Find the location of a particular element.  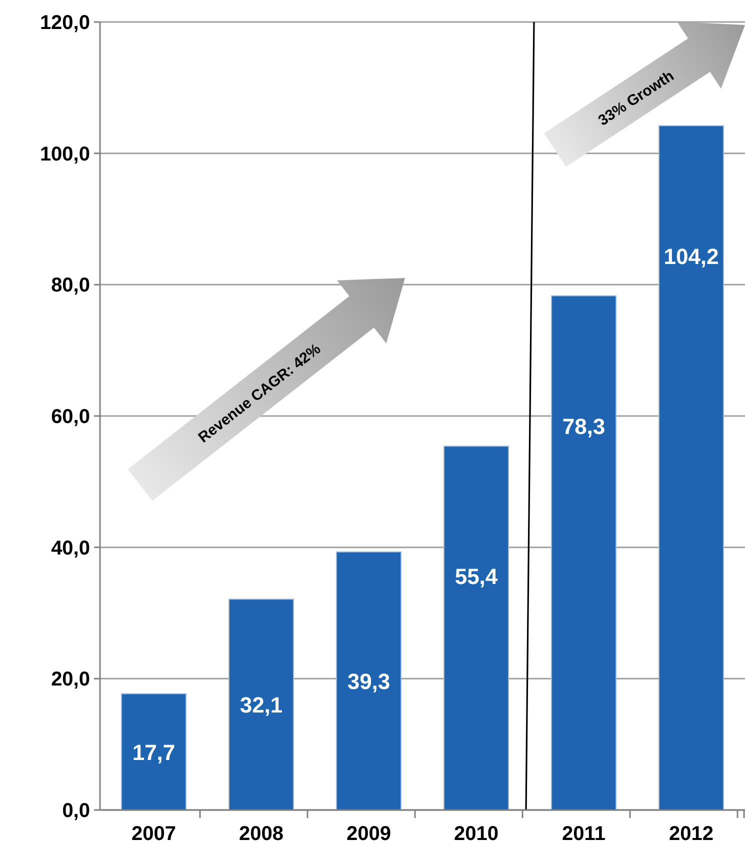

data-label: 78,3 is located at coordinates (584, 426).